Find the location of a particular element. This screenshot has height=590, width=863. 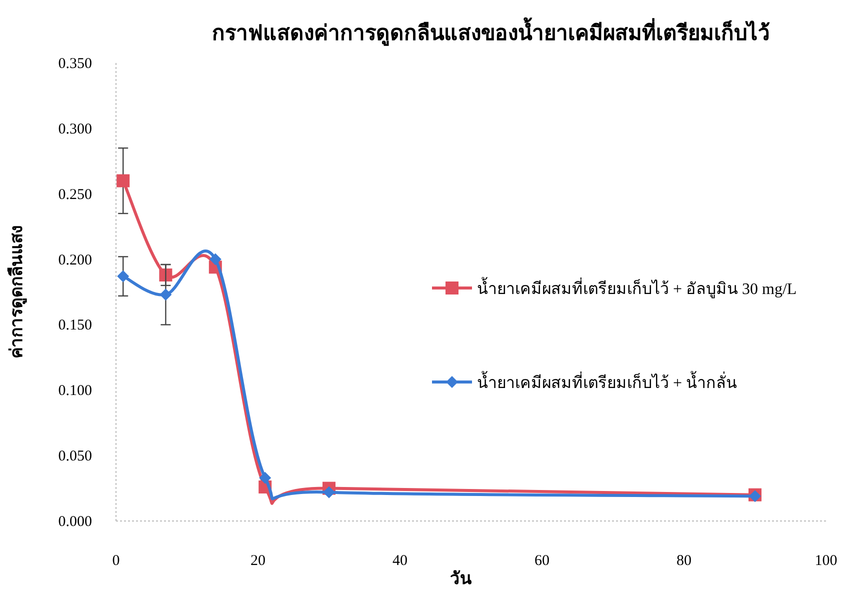

y-tick-label: 0.100 is located at coordinates (75, 391).